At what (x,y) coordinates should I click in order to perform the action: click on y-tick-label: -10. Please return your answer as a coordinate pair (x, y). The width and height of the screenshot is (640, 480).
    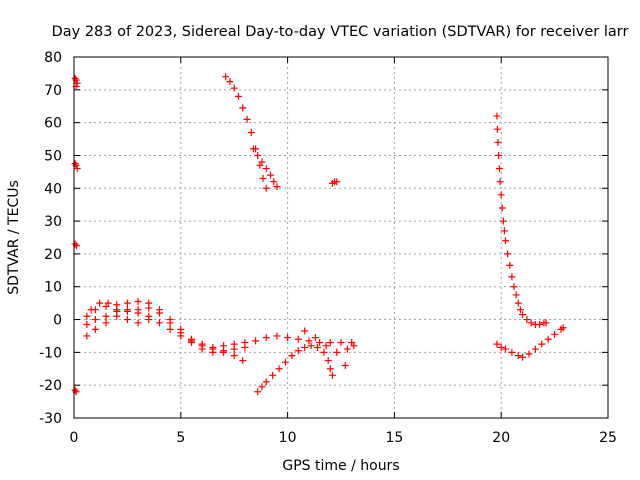
    Looking at the image, I should click on (50, 353).